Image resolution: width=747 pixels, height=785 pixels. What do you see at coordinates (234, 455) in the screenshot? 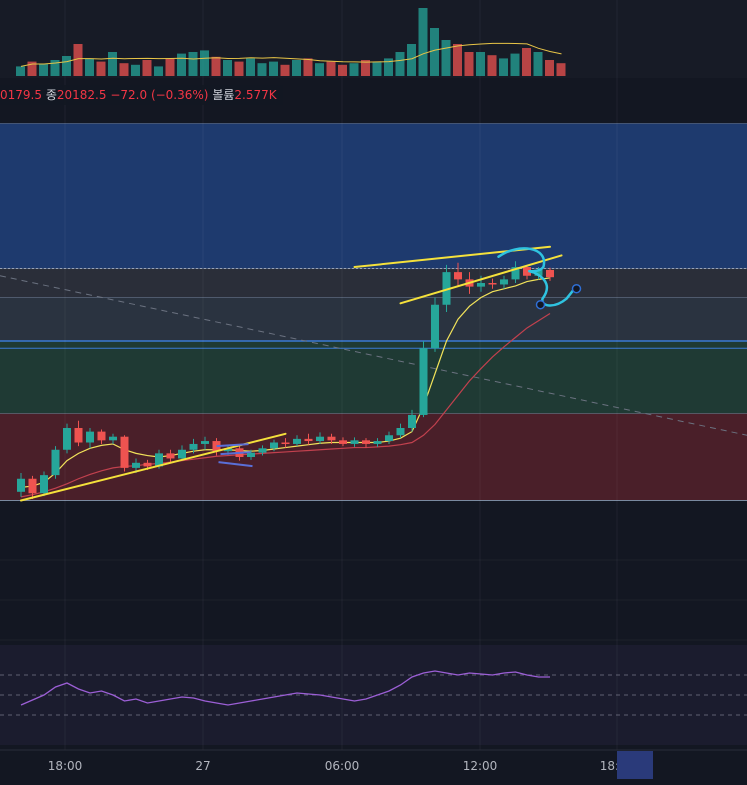
I see `blue-scribble-drawing` at bounding box center [234, 455].